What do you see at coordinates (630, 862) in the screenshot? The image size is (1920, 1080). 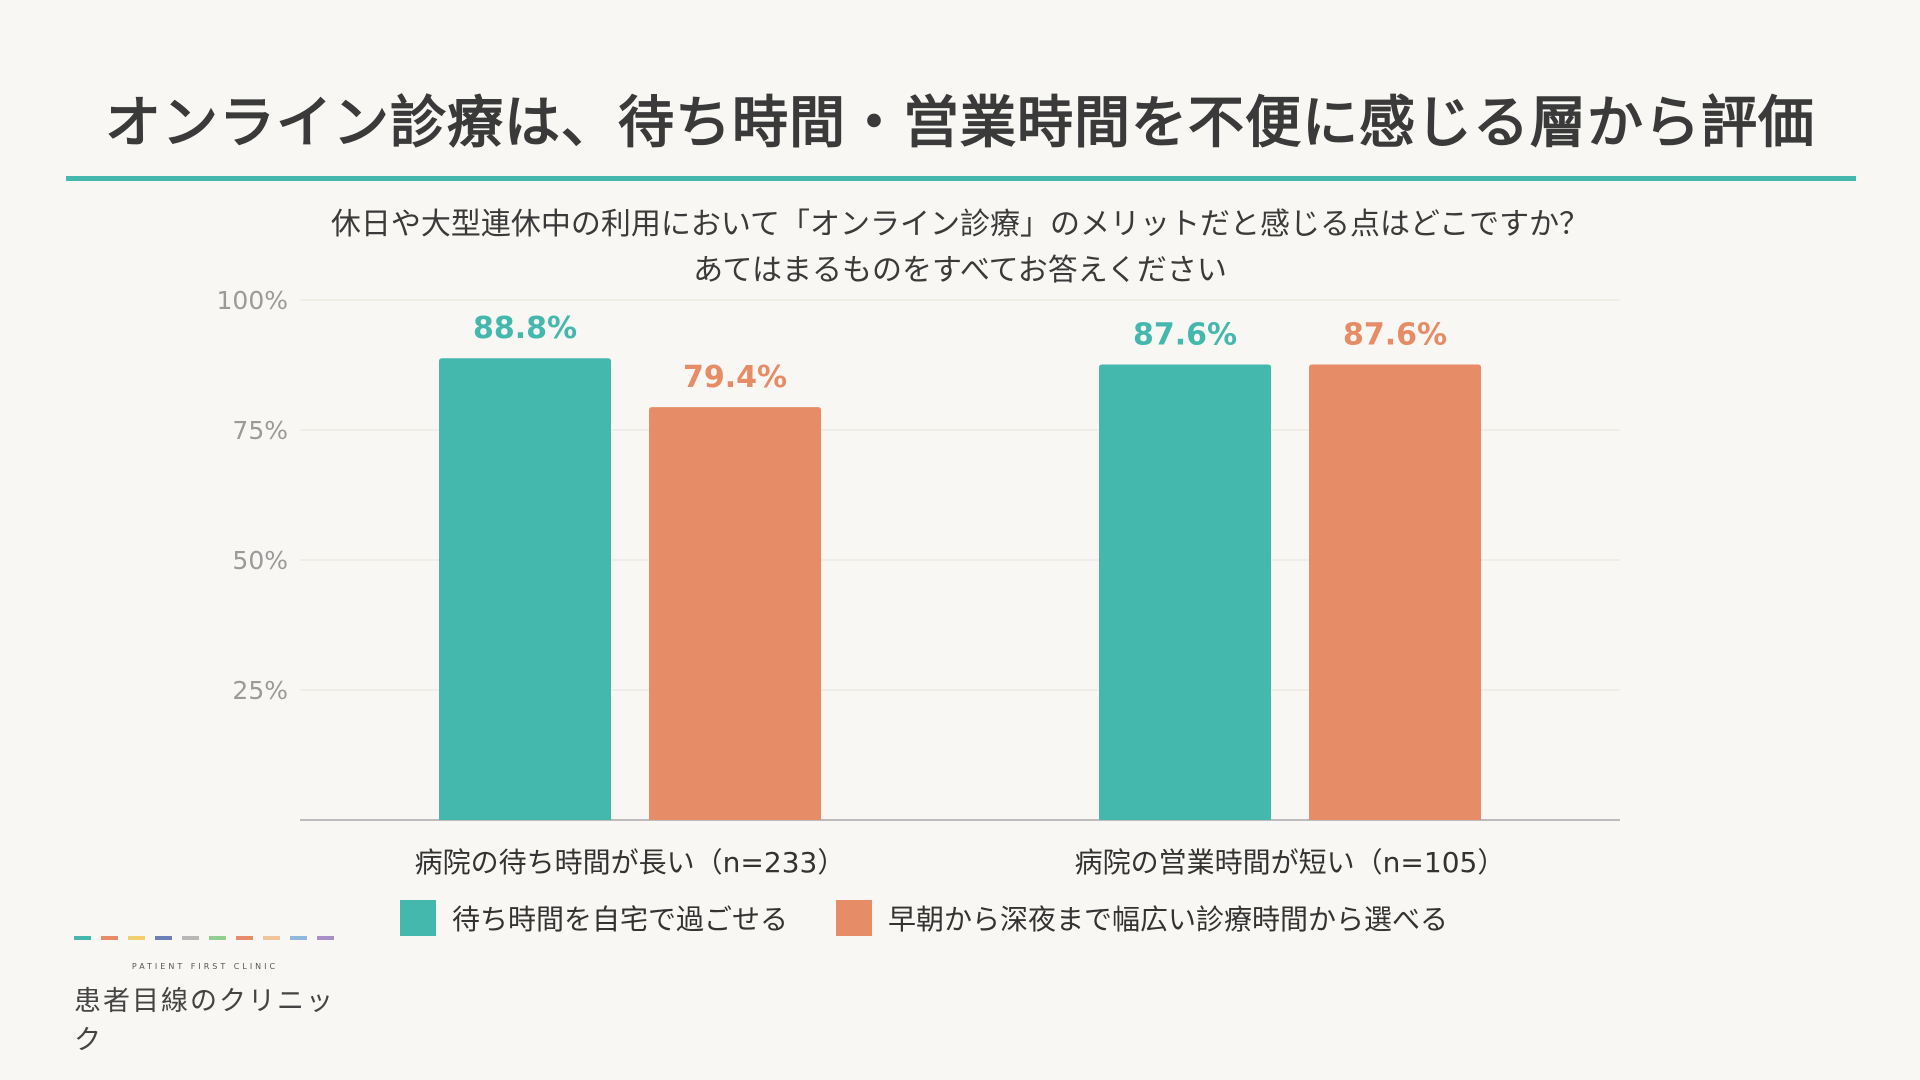 I see `category-label-0: 病院の待ち時間が長い（n=233）` at bounding box center [630, 862].